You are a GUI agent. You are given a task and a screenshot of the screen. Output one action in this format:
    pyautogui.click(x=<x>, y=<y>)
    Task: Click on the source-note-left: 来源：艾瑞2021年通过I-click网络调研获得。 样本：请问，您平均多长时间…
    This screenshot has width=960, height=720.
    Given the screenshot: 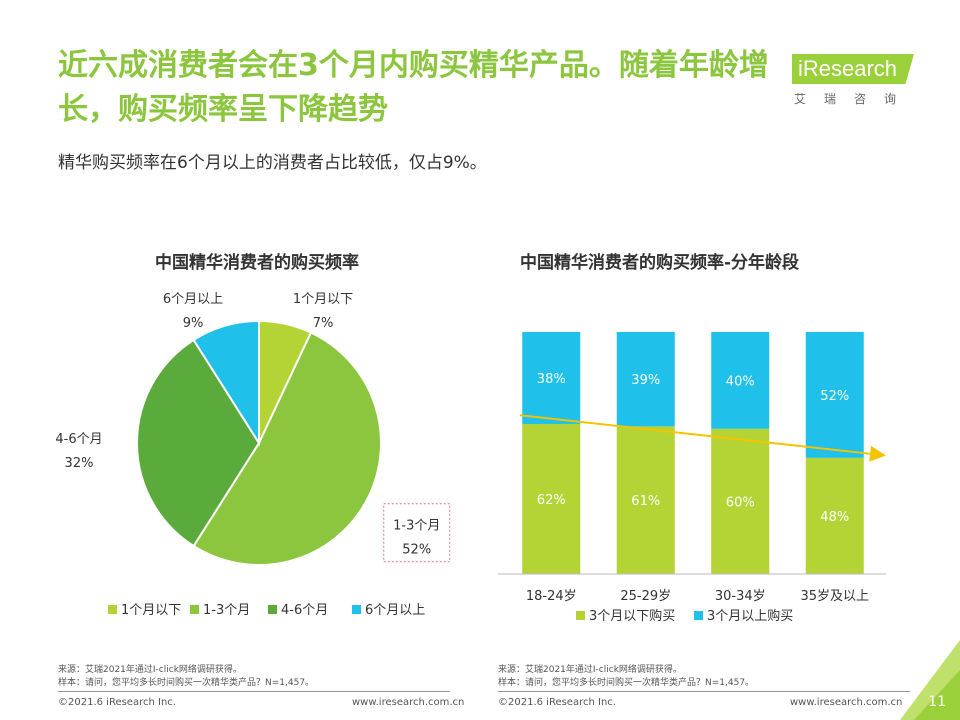 What is the action you would take?
    pyautogui.click(x=186, y=677)
    